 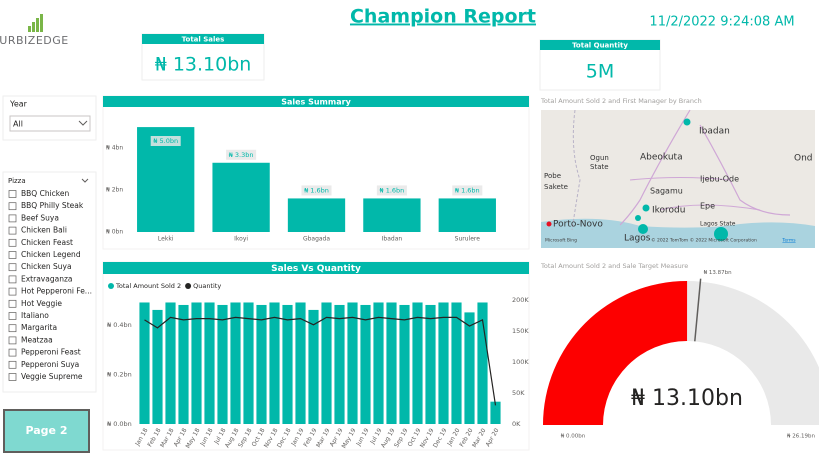 I want to click on x-tick-label: Gbagada, so click(x=316, y=239).